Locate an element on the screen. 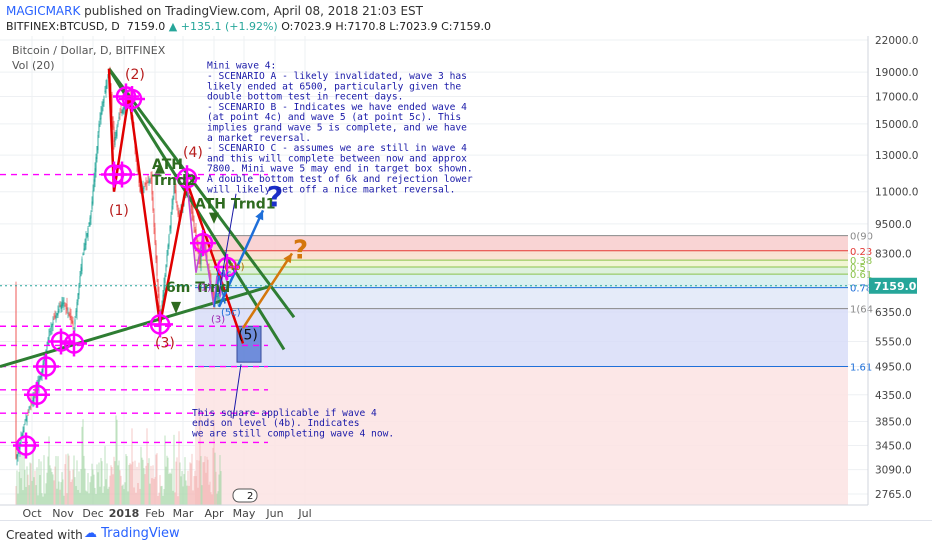 The image size is (932, 551). time-tick-label: Feb is located at coordinates (154, 513).